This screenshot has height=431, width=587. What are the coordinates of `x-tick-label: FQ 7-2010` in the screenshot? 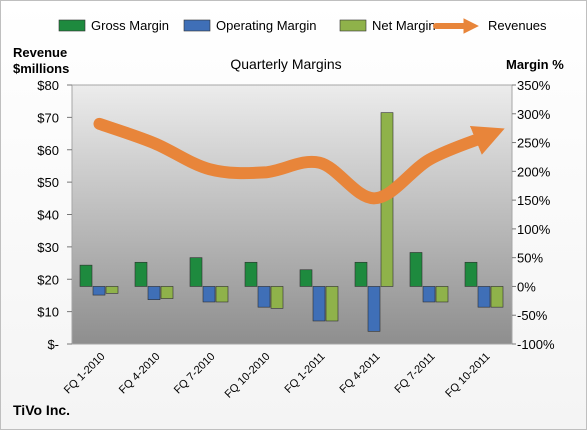 It's located at (195, 374).